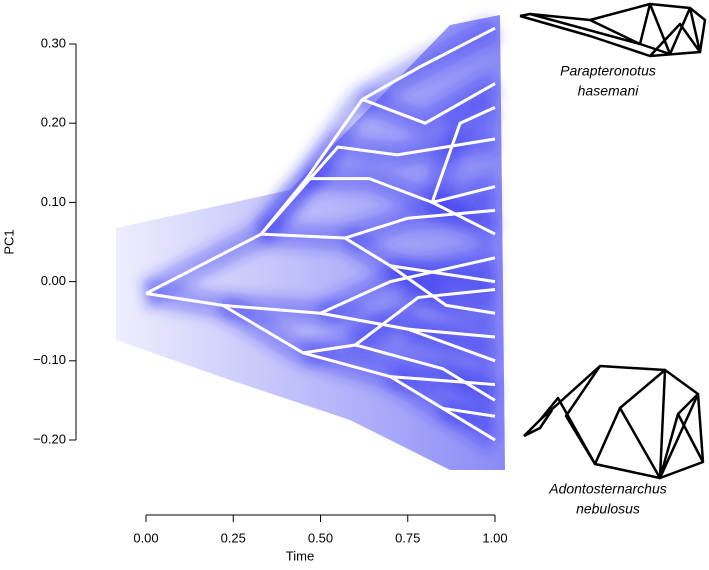  I want to click on y-tick-label: −0.20, so click(49, 438).